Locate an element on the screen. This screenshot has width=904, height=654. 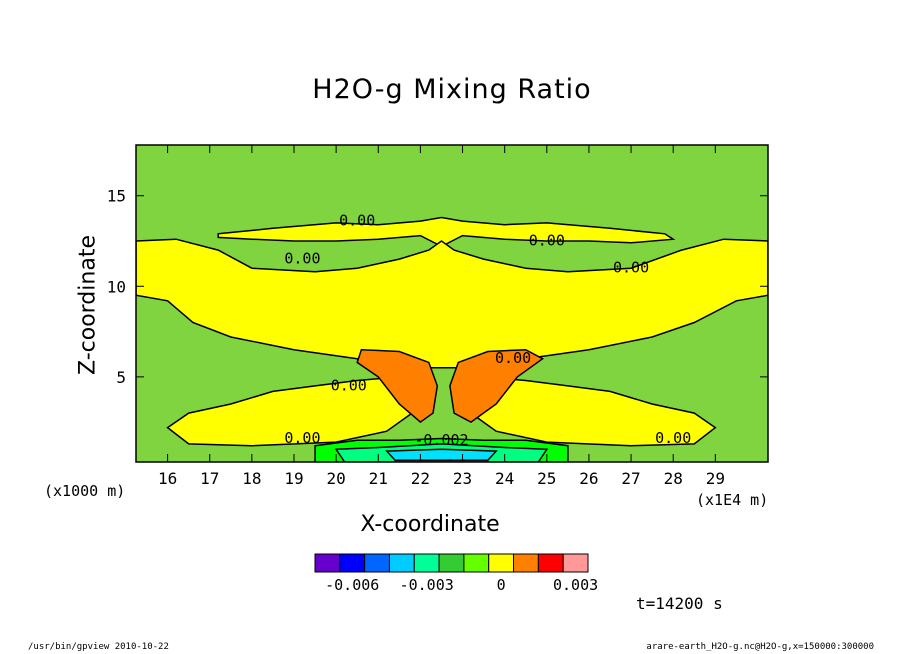
chart-title: H2O-g Mixing Ratio is located at coordinates (452, 89).